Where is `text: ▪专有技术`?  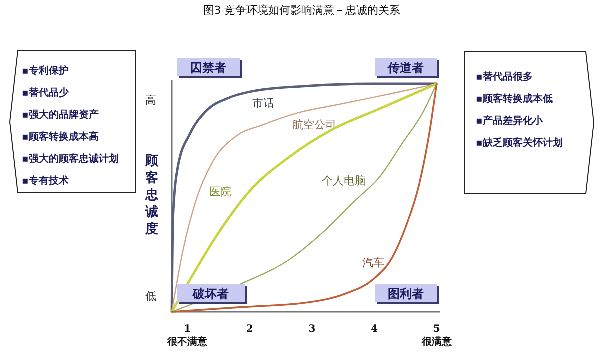 text: ▪专有技术 is located at coordinates (46, 181).